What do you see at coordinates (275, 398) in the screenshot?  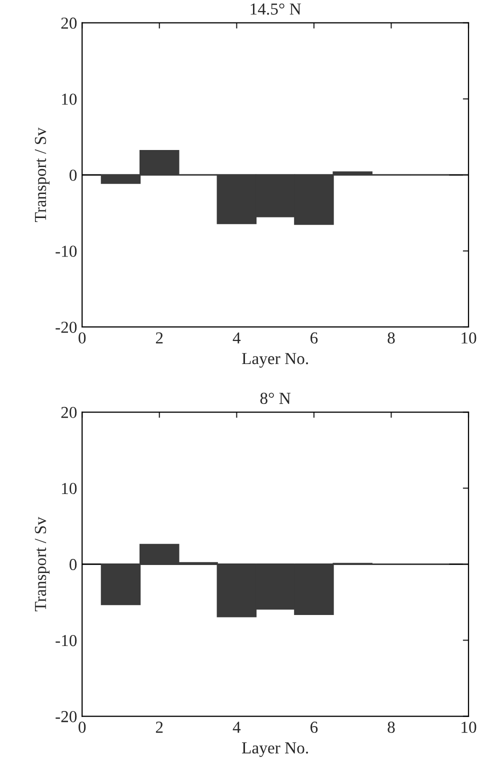 I see `chart-title: 8° N` at bounding box center [275, 398].